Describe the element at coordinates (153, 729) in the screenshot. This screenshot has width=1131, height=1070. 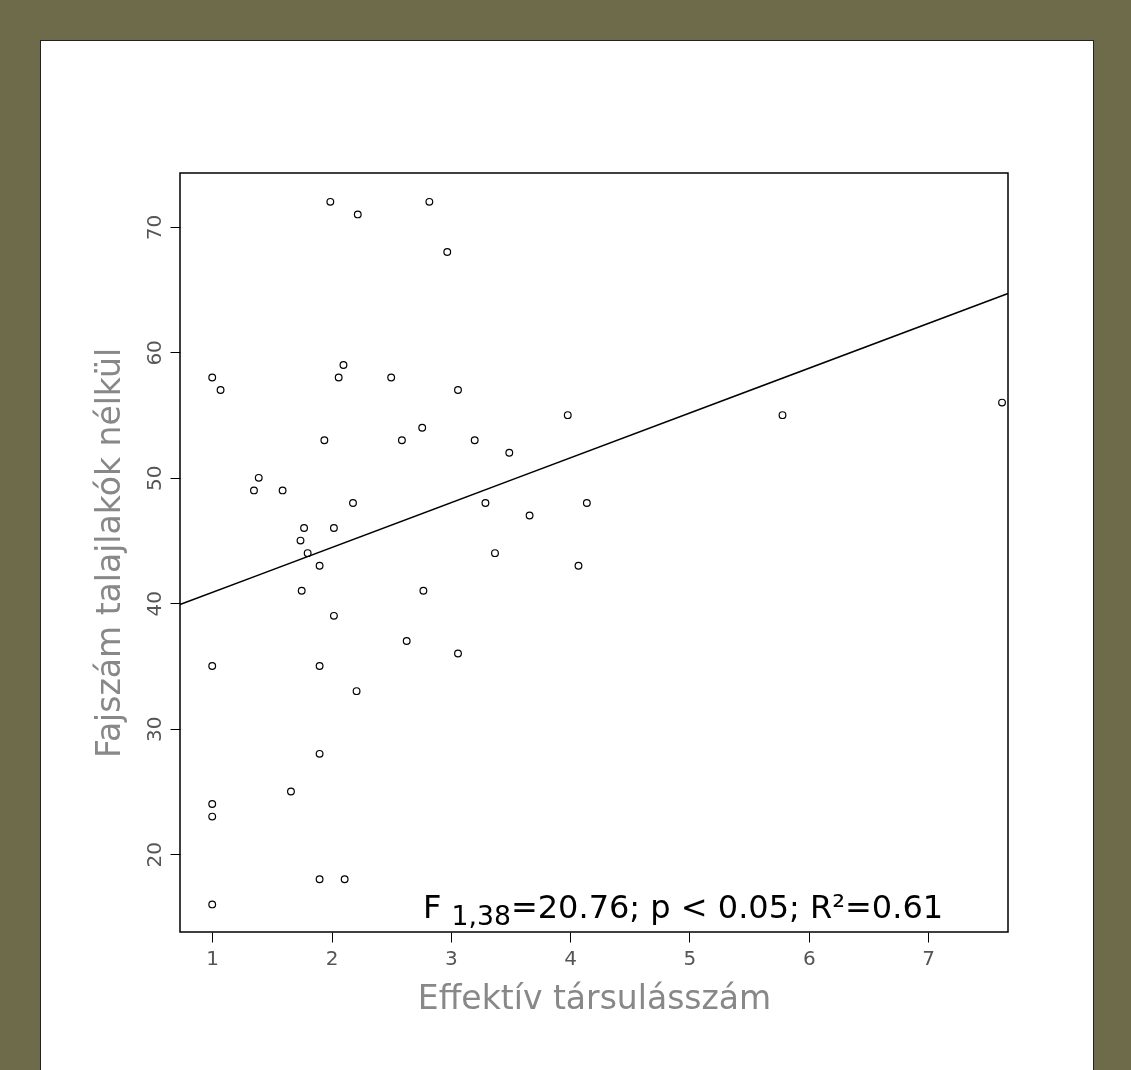
I see `y-tick-label: 30` at that location.